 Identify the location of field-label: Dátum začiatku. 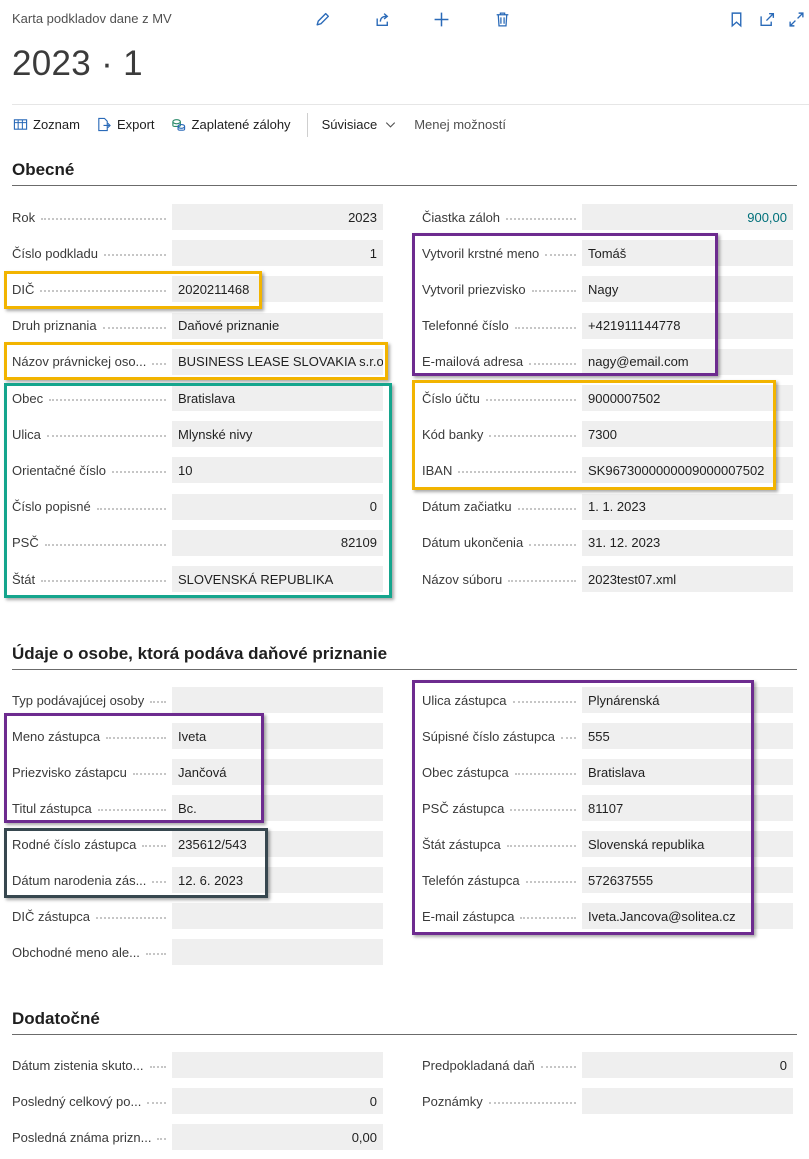
(502, 506).